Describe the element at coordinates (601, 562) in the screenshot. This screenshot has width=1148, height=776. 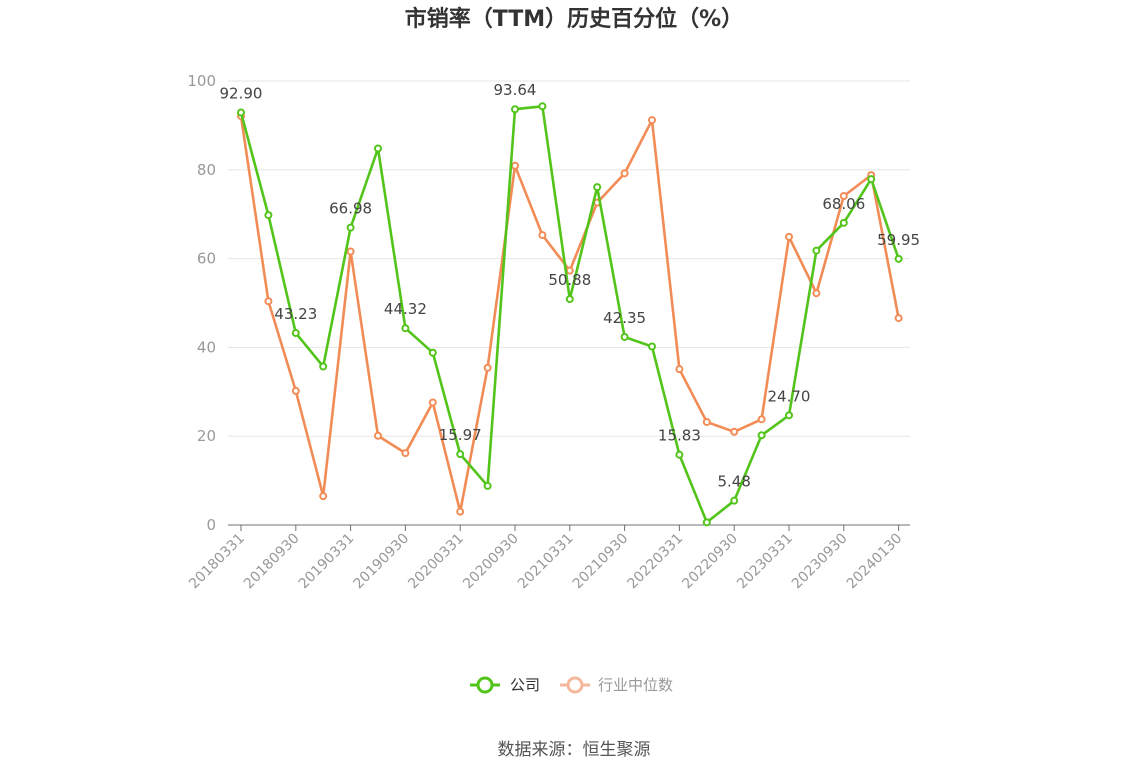
I see `x-tick-label: 20210930` at that location.